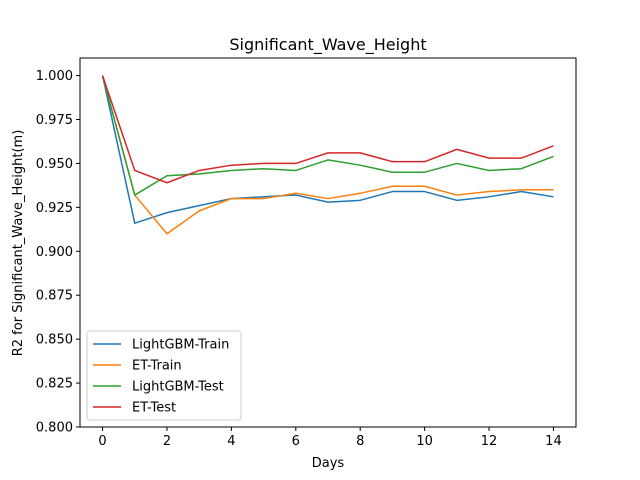  What do you see at coordinates (54, 120) in the screenshot?
I see `y-tick-label: 0.975` at bounding box center [54, 120].